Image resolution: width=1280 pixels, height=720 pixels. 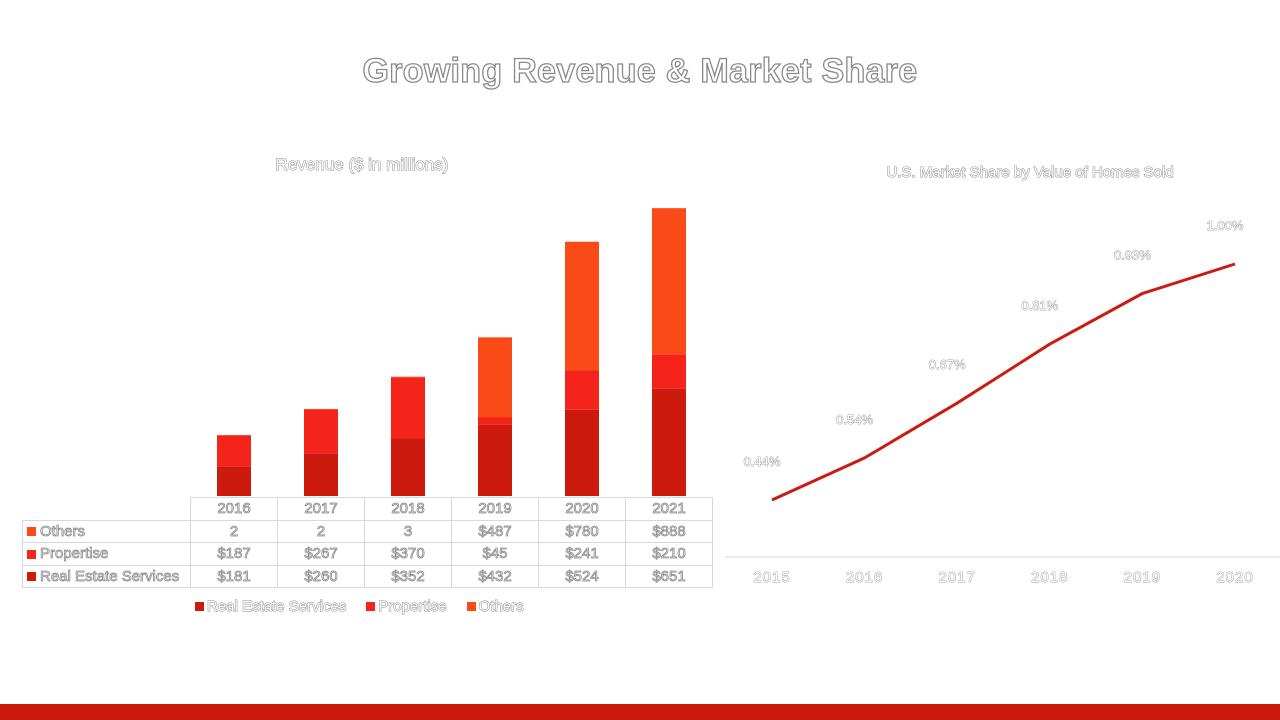 I want to click on bar-propertise-2020, so click(x=582, y=390).